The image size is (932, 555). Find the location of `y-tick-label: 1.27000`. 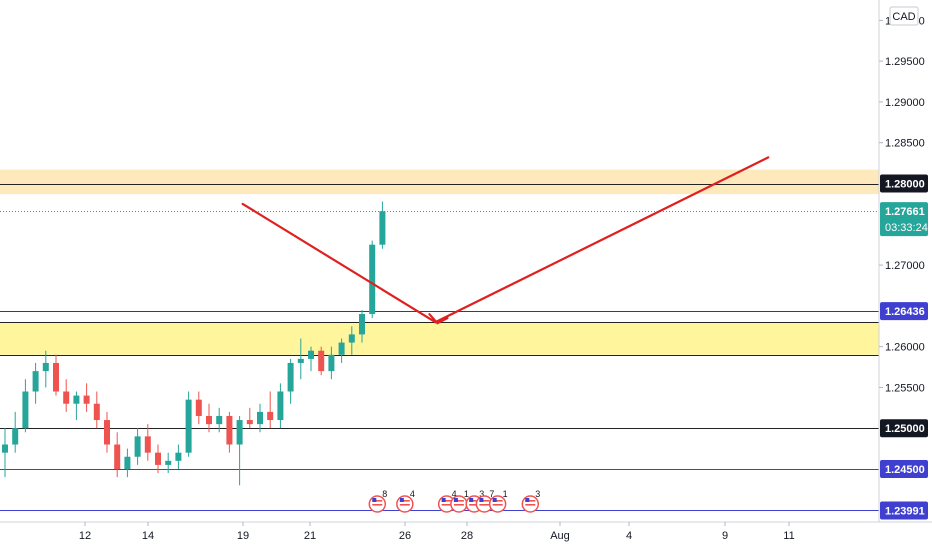

y-tick-label: 1.27000 is located at coordinates (905, 266).